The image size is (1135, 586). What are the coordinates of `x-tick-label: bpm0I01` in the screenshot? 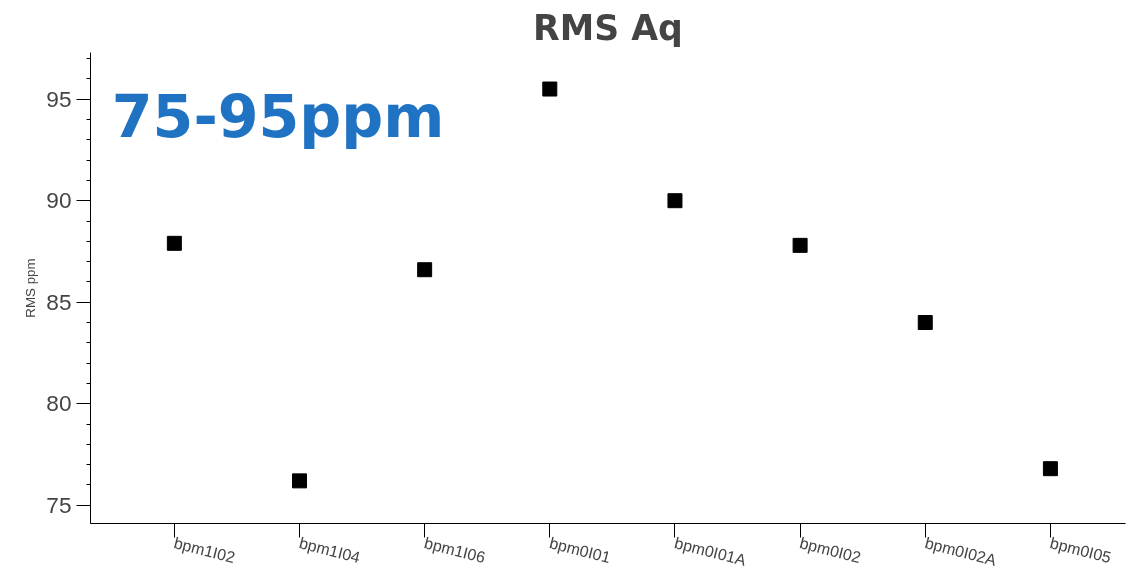 It's located at (580, 550).